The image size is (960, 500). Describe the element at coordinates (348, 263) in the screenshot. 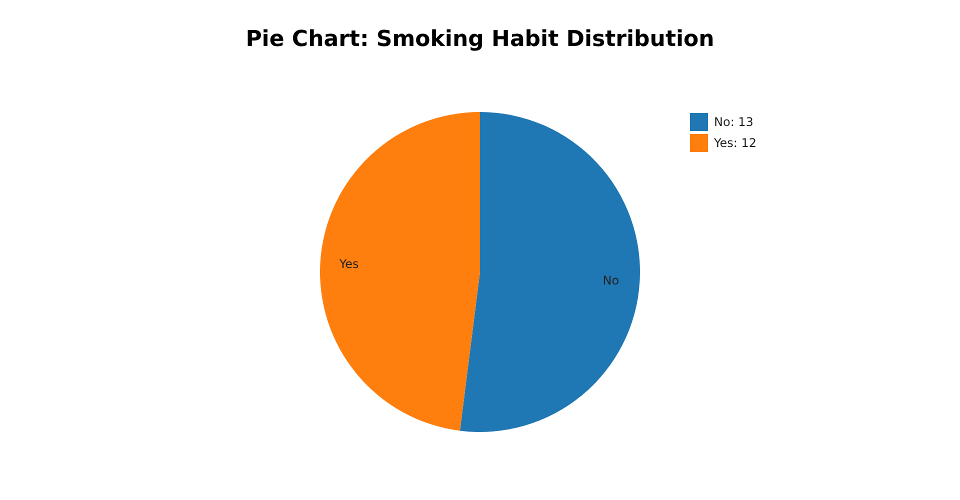

I see `text: Yes` at that location.